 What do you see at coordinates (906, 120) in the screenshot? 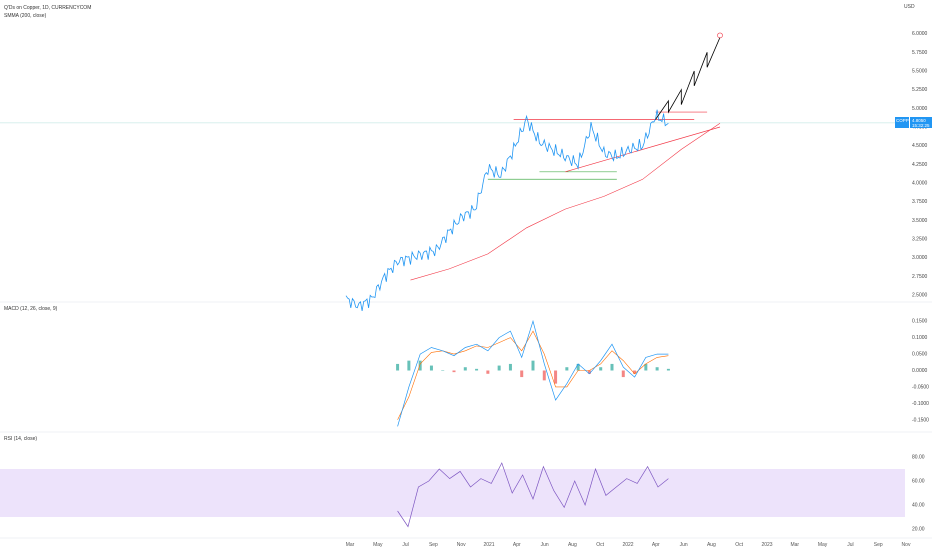
I see `symbol-badge-text: COPPER` at bounding box center [906, 120].